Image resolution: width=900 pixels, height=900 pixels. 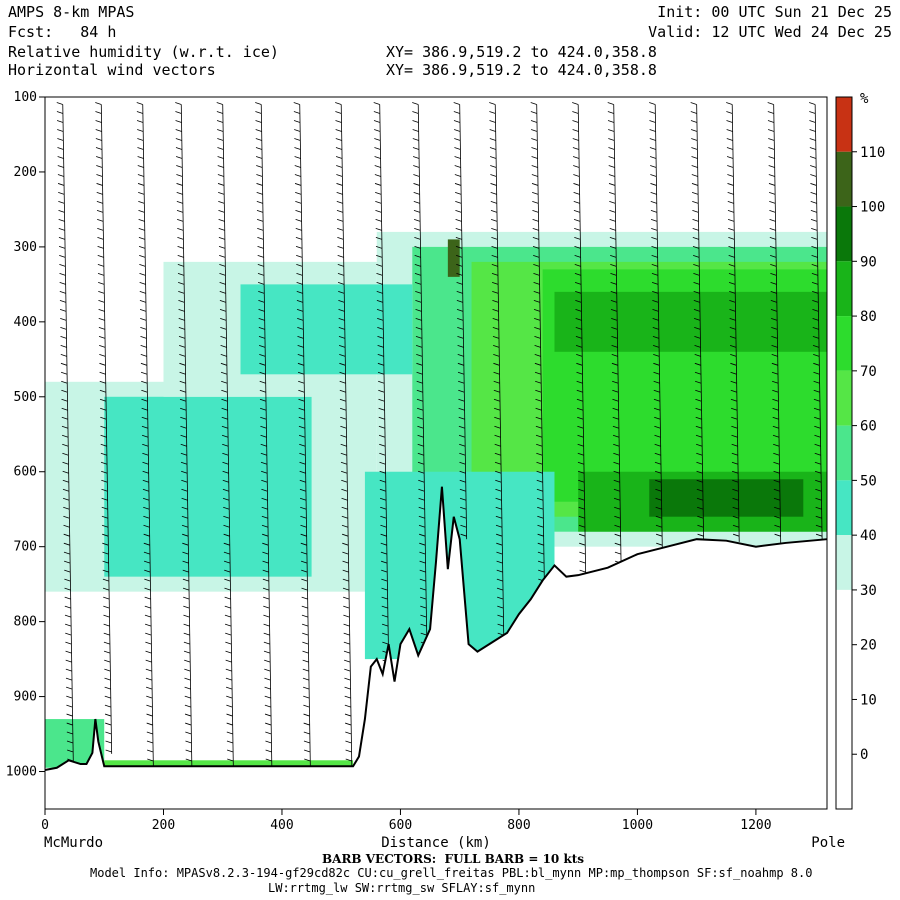 What do you see at coordinates (281, 825) in the screenshot?
I see `x-tick-label: 400` at bounding box center [281, 825].